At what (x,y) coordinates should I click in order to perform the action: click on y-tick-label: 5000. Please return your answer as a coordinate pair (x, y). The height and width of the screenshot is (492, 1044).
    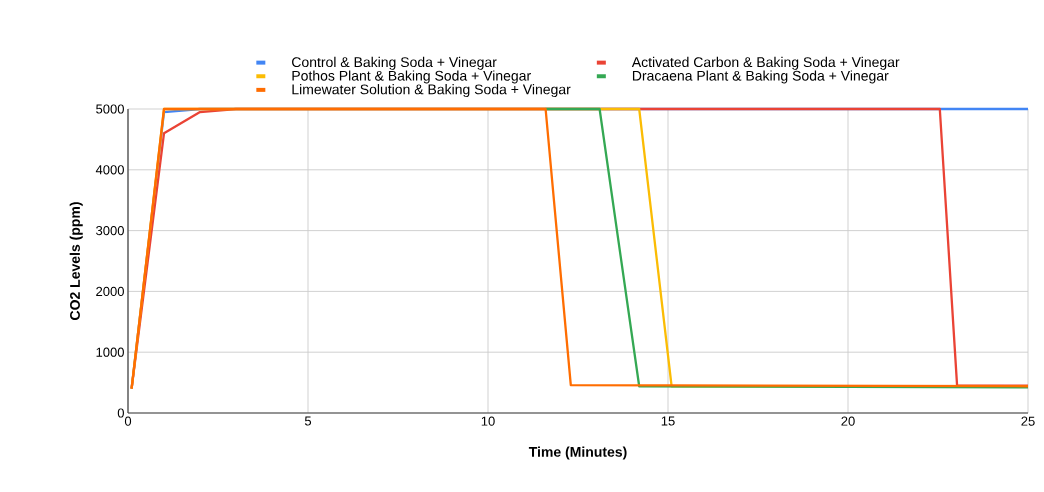
    Looking at the image, I should click on (110, 109).